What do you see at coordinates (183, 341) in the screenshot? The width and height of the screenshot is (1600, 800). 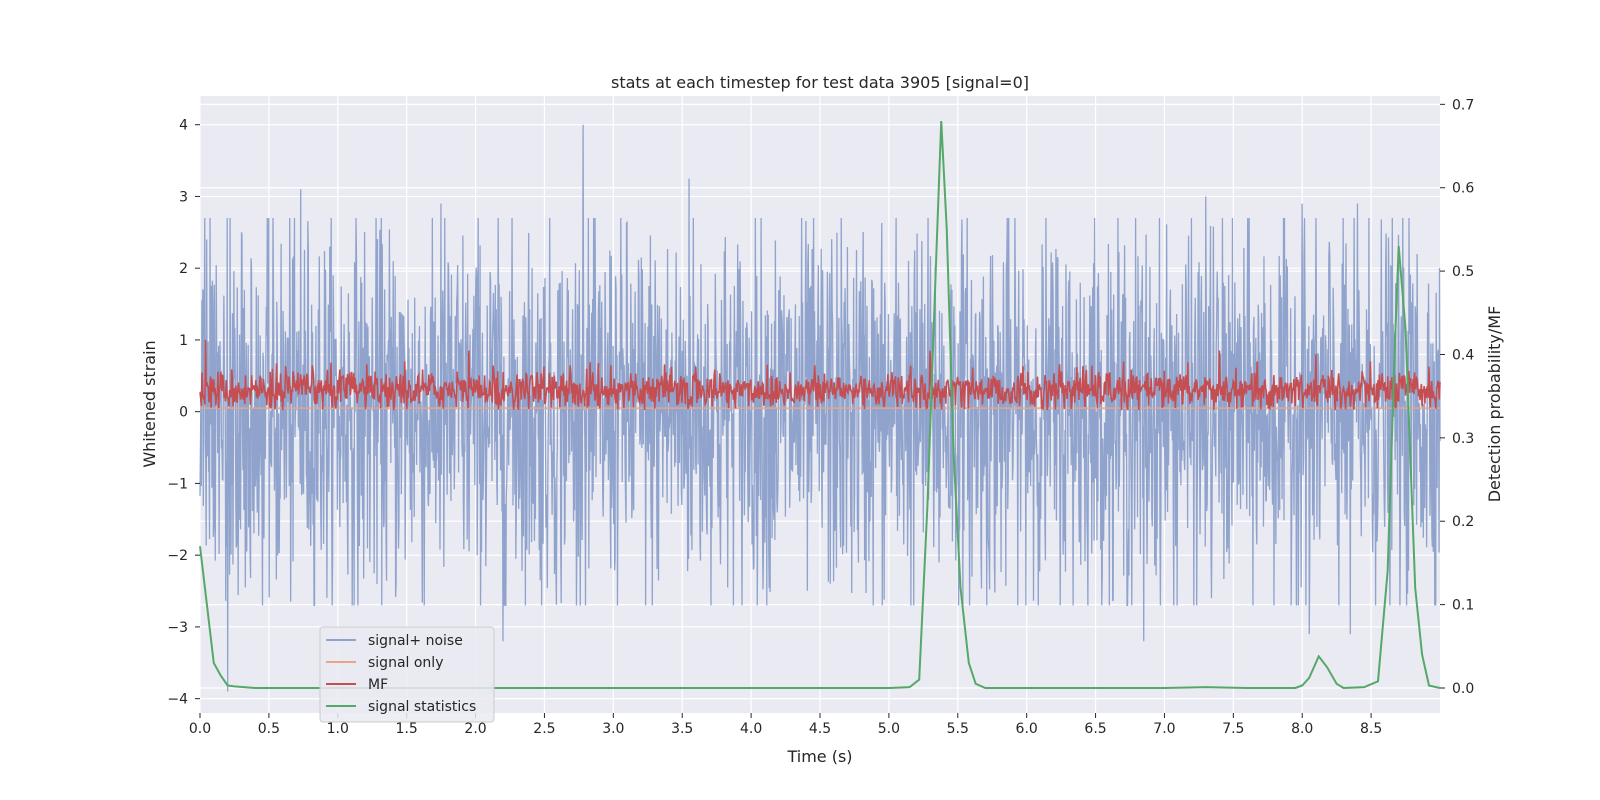 I see `y-tick-label: 1` at bounding box center [183, 341].